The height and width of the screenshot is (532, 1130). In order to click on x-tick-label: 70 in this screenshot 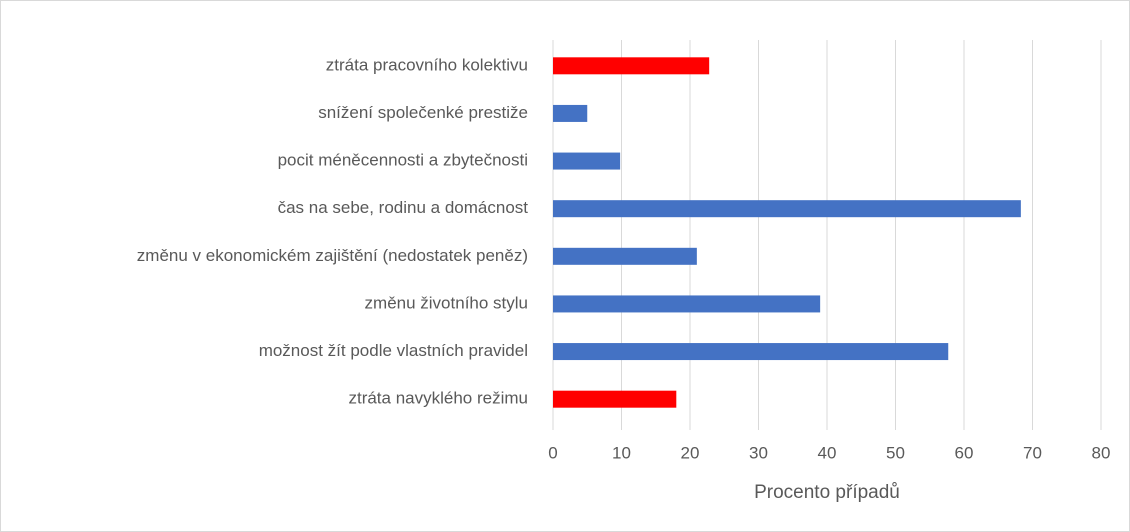, I will do `click(1032, 452)`.